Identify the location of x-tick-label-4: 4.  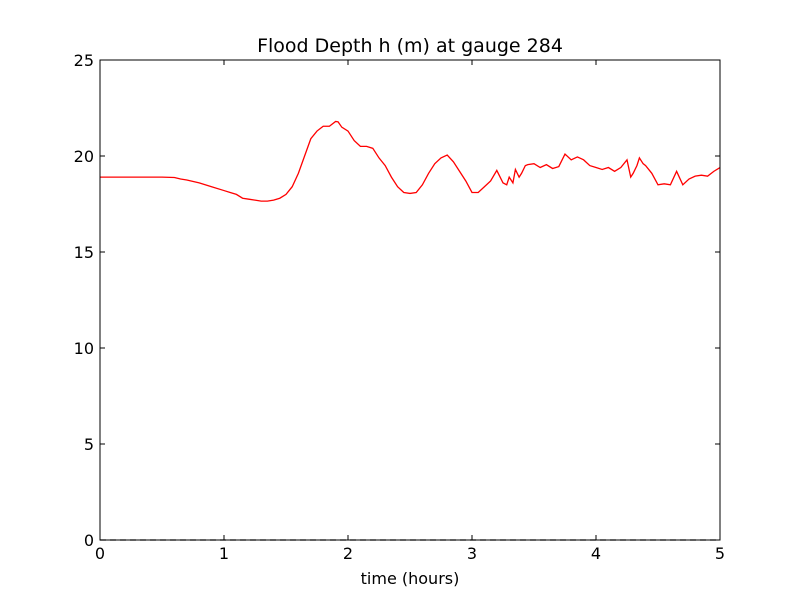
(596, 553).